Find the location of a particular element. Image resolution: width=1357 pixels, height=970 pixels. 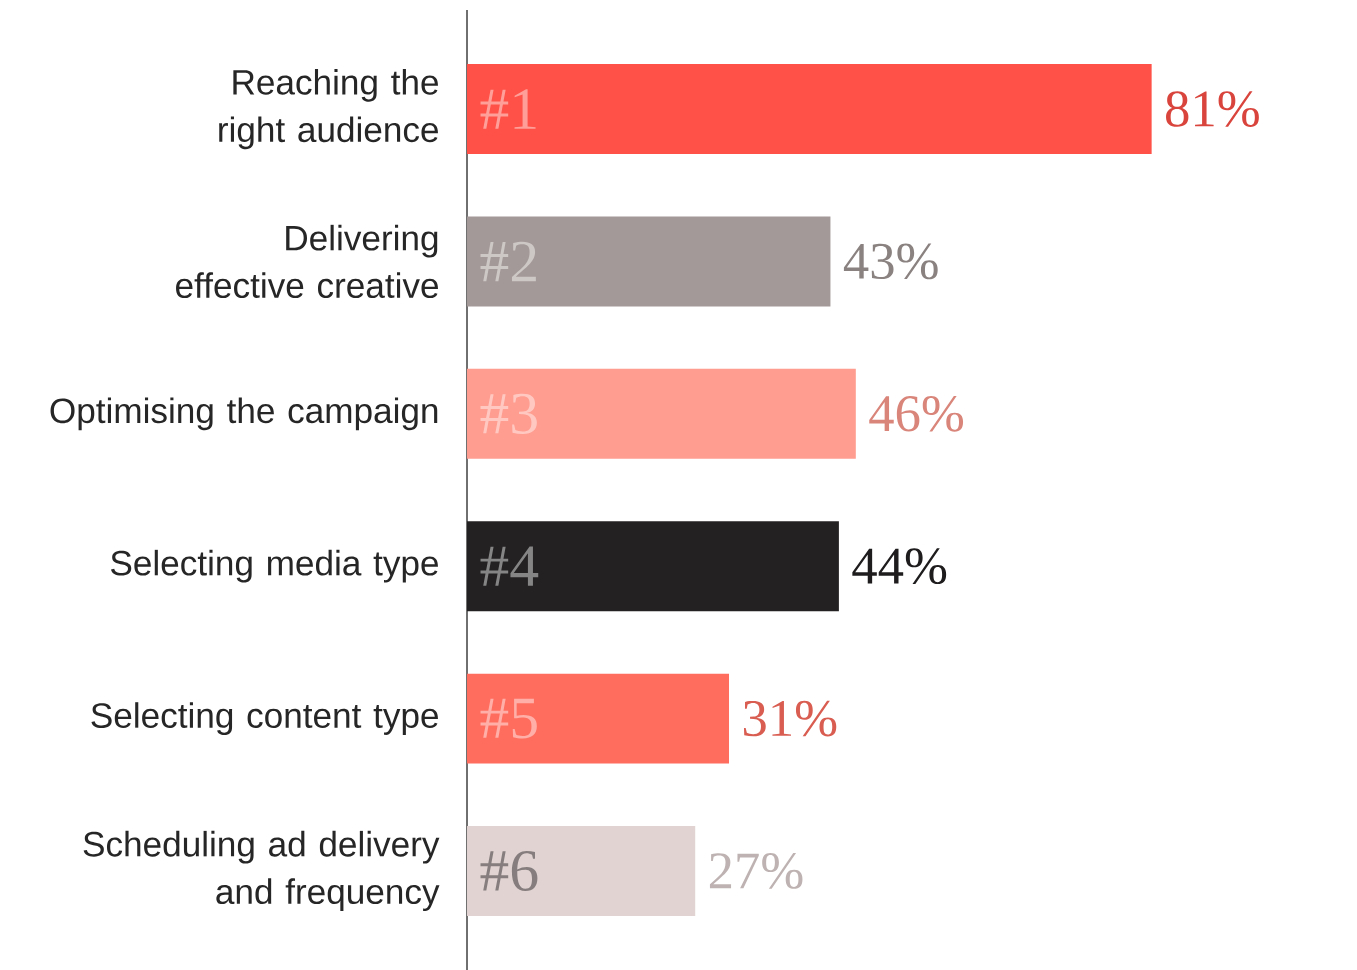

y-tick-label: Reaching the right audience is located at coordinates (328, 109).